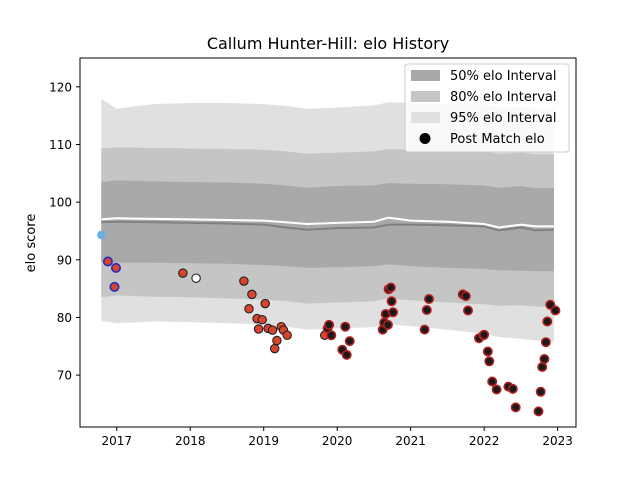 This screenshot has width=640, height=480. What do you see at coordinates (410, 441) in the screenshot?
I see `x-tick-label: 2021` at bounding box center [410, 441].